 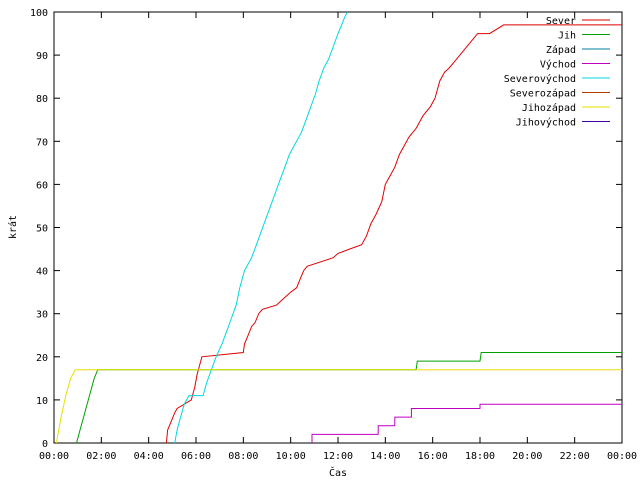 I want to click on x-tick-label: 02:00, so click(x=101, y=456).